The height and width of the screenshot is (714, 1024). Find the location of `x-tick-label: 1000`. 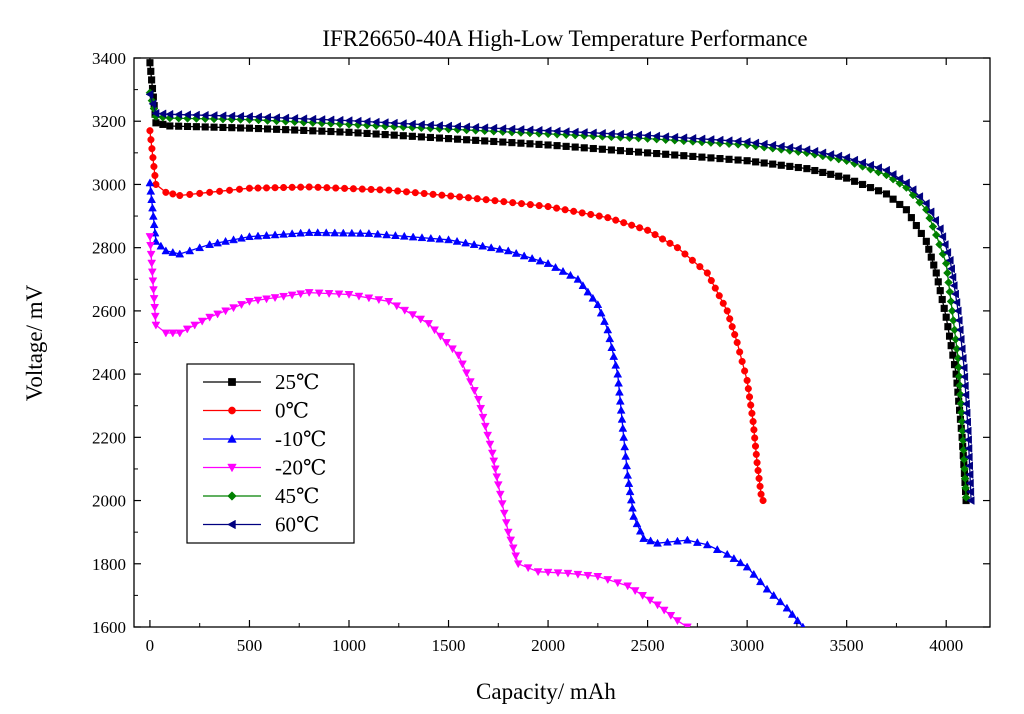

x-tick-label: 1000 is located at coordinates (349, 645).